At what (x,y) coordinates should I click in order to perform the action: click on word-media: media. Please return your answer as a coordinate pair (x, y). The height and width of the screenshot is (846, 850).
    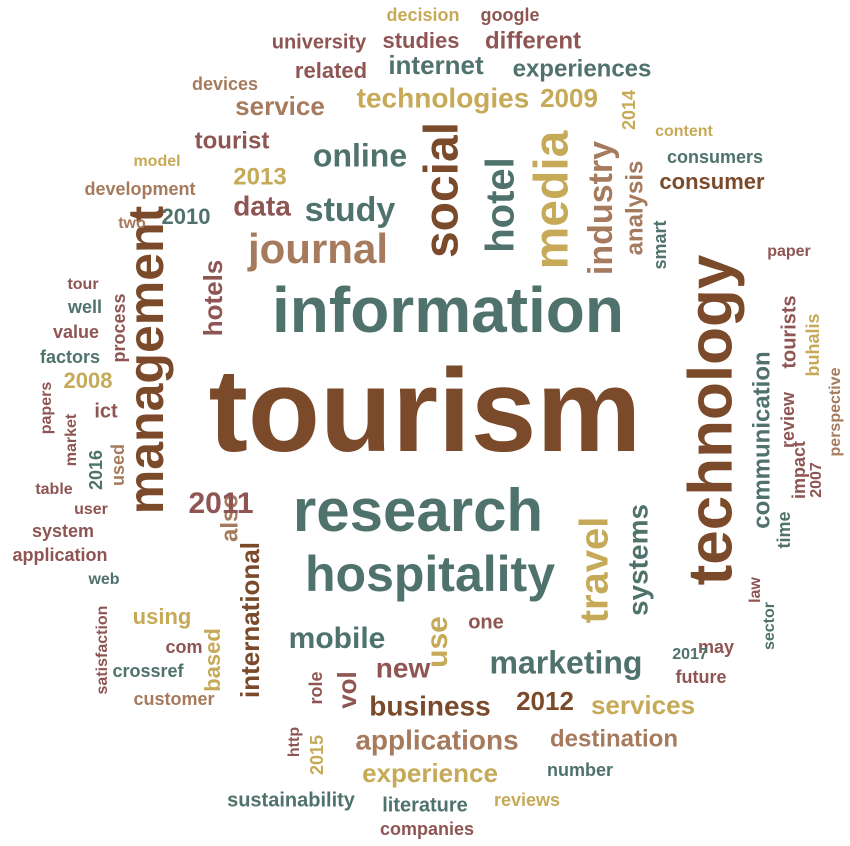
    Looking at the image, I should click on (552, 199).